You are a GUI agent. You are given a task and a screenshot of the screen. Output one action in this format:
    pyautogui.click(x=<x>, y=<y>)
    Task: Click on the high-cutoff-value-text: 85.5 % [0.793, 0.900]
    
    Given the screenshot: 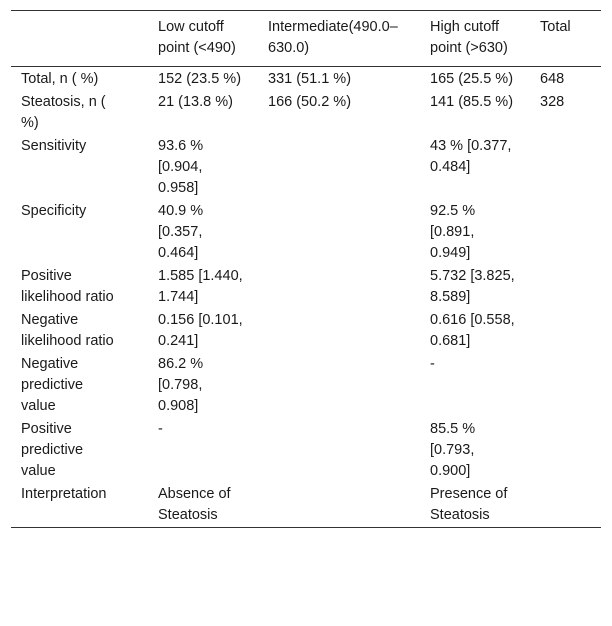 What is the action you would take?
    pyautogui.click(x=453, y=450)
    